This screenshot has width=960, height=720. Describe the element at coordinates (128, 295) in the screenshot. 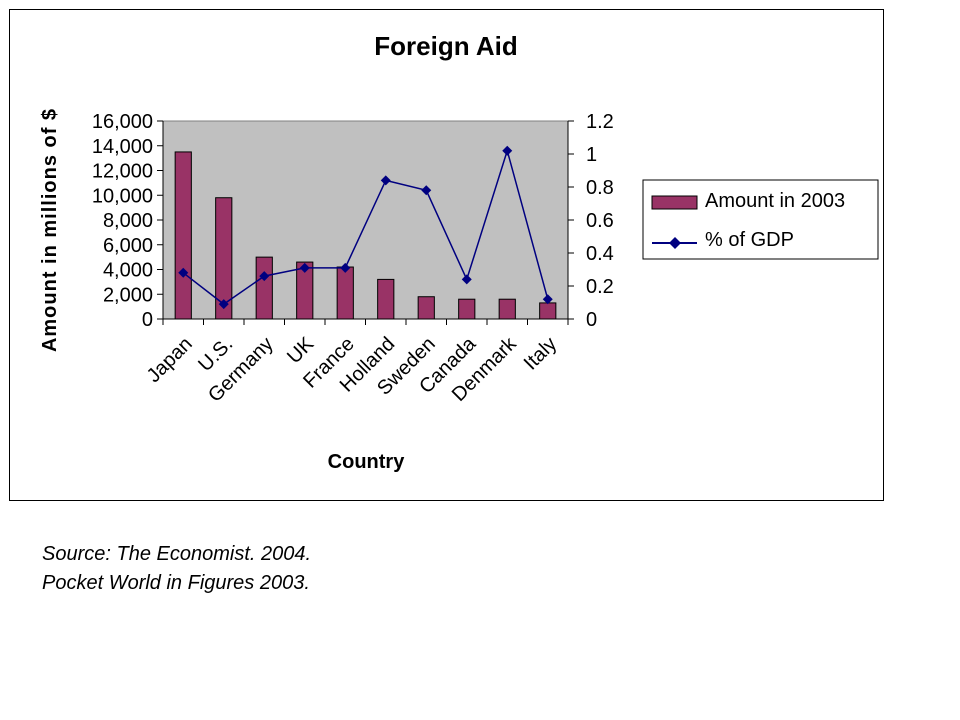

I see `y-tick-label-1: 2,000` at that location.